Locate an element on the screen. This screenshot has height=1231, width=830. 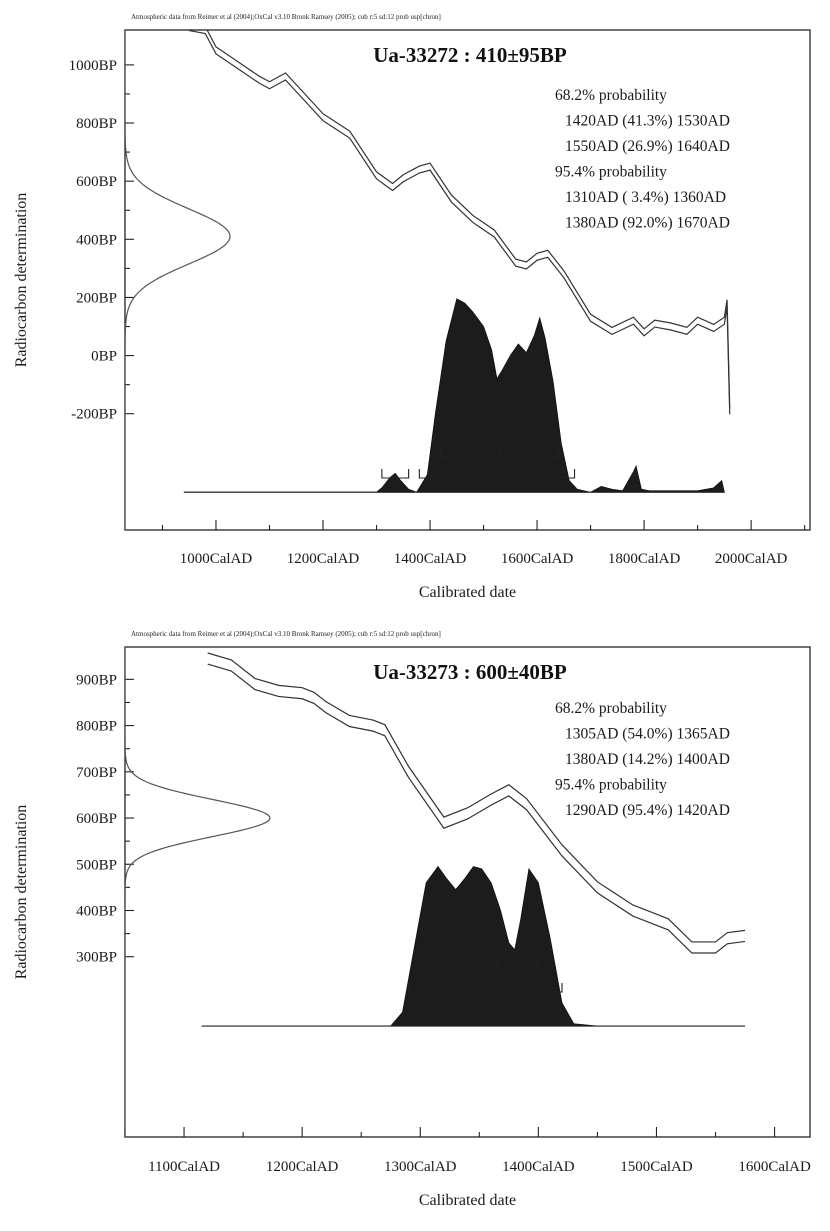
chart-title: Ua-33273 : 600±40BP is located at coordinates (470, 672).